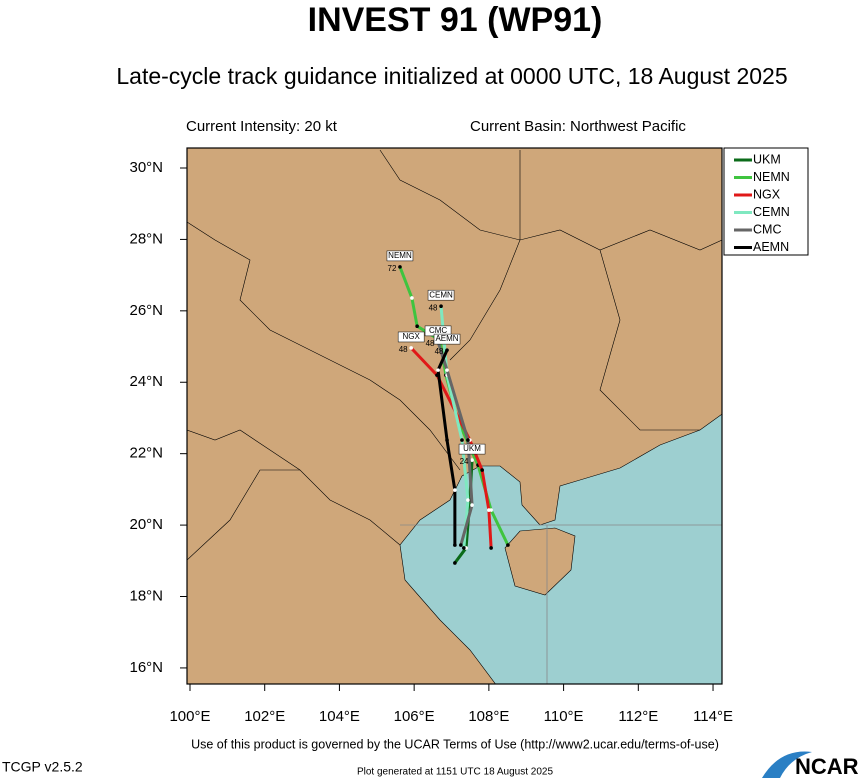  What do you see at coordinates (264, 716) in the screenshot?
I see `x-tick-label: 102°E` at bounding box center [264, 716].